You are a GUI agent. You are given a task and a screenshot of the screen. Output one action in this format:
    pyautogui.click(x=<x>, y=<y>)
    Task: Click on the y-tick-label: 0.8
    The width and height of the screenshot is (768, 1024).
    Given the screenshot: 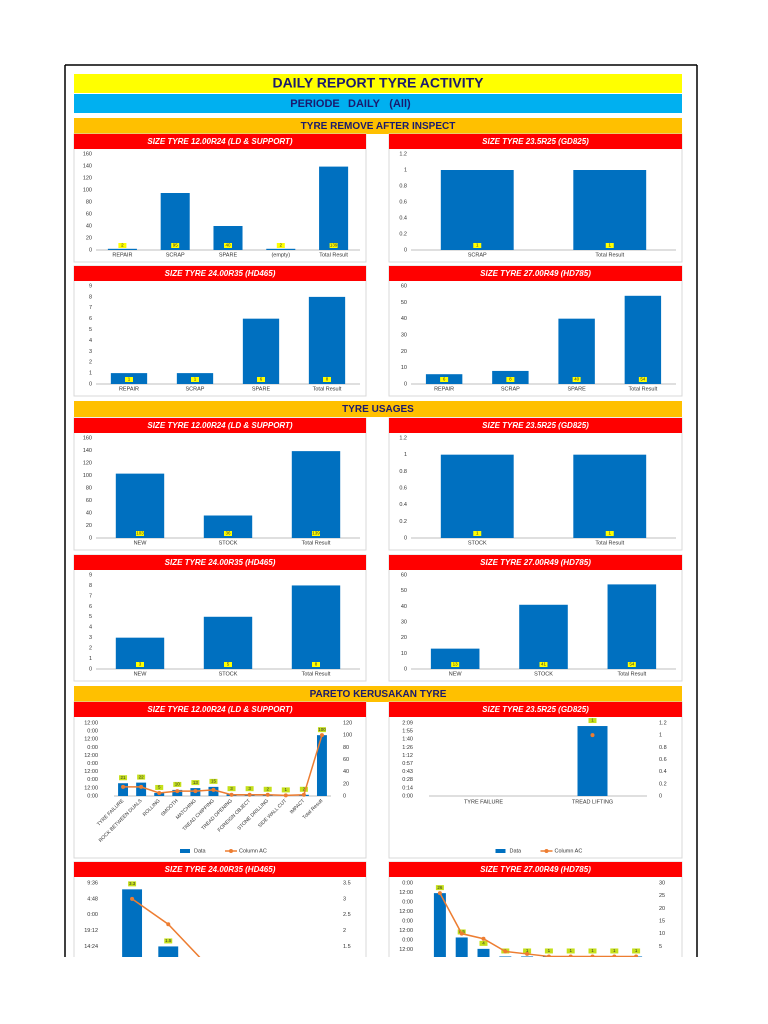 What is the action you would take?
    pyautogui.click(x=403, y=186)
    